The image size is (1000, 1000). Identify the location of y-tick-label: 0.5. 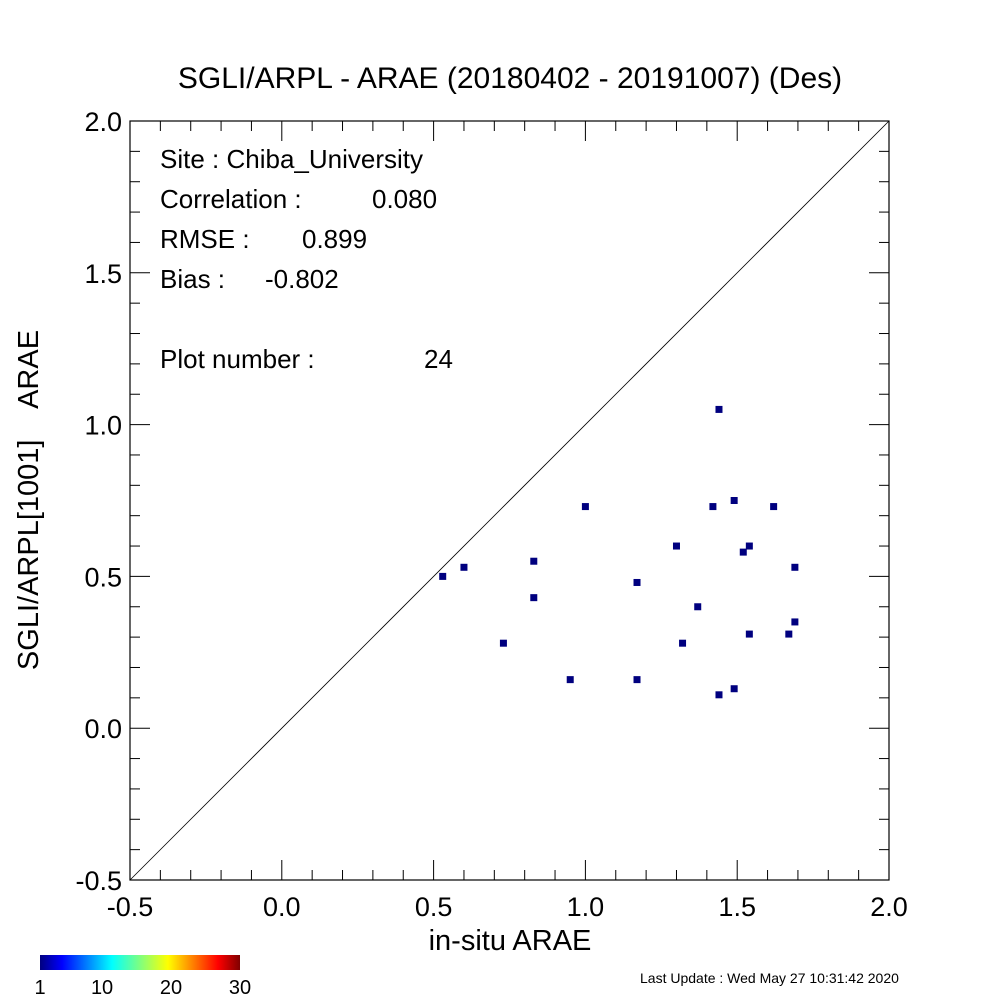
(103, 577).